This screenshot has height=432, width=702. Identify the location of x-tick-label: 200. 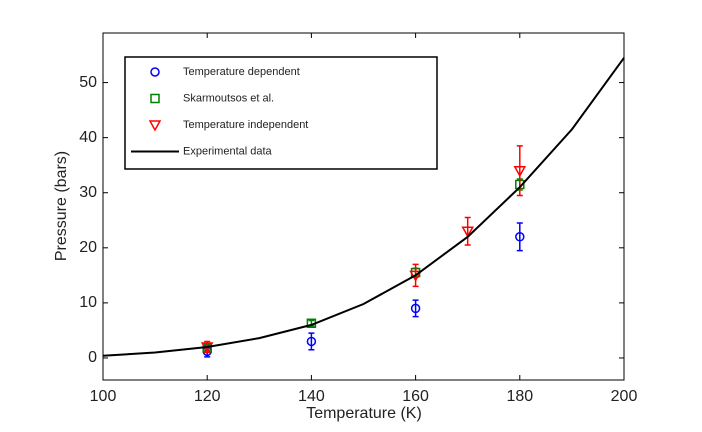
(624, 396).